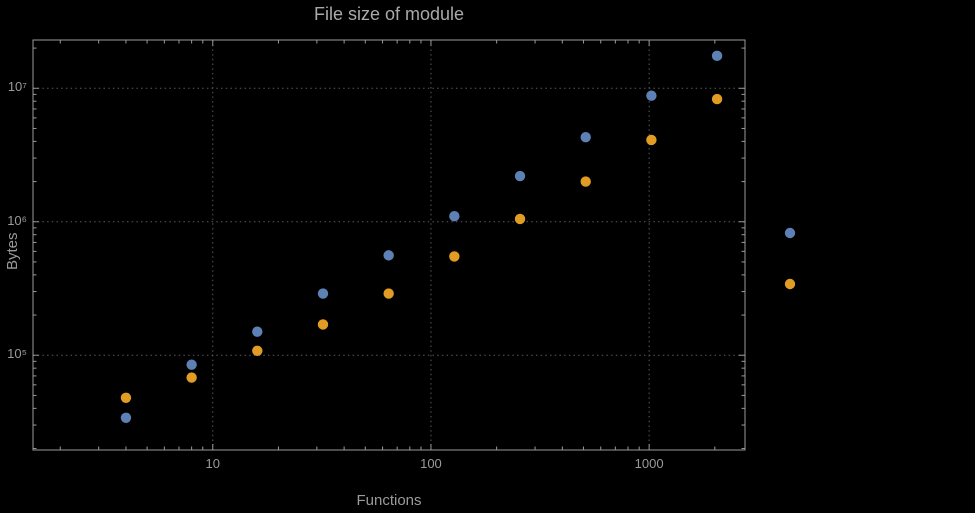  What do you see at coordinates (649, 463) in the screenshot?
I see `x-tick-label: 1000` at bounding box center [649, 463].